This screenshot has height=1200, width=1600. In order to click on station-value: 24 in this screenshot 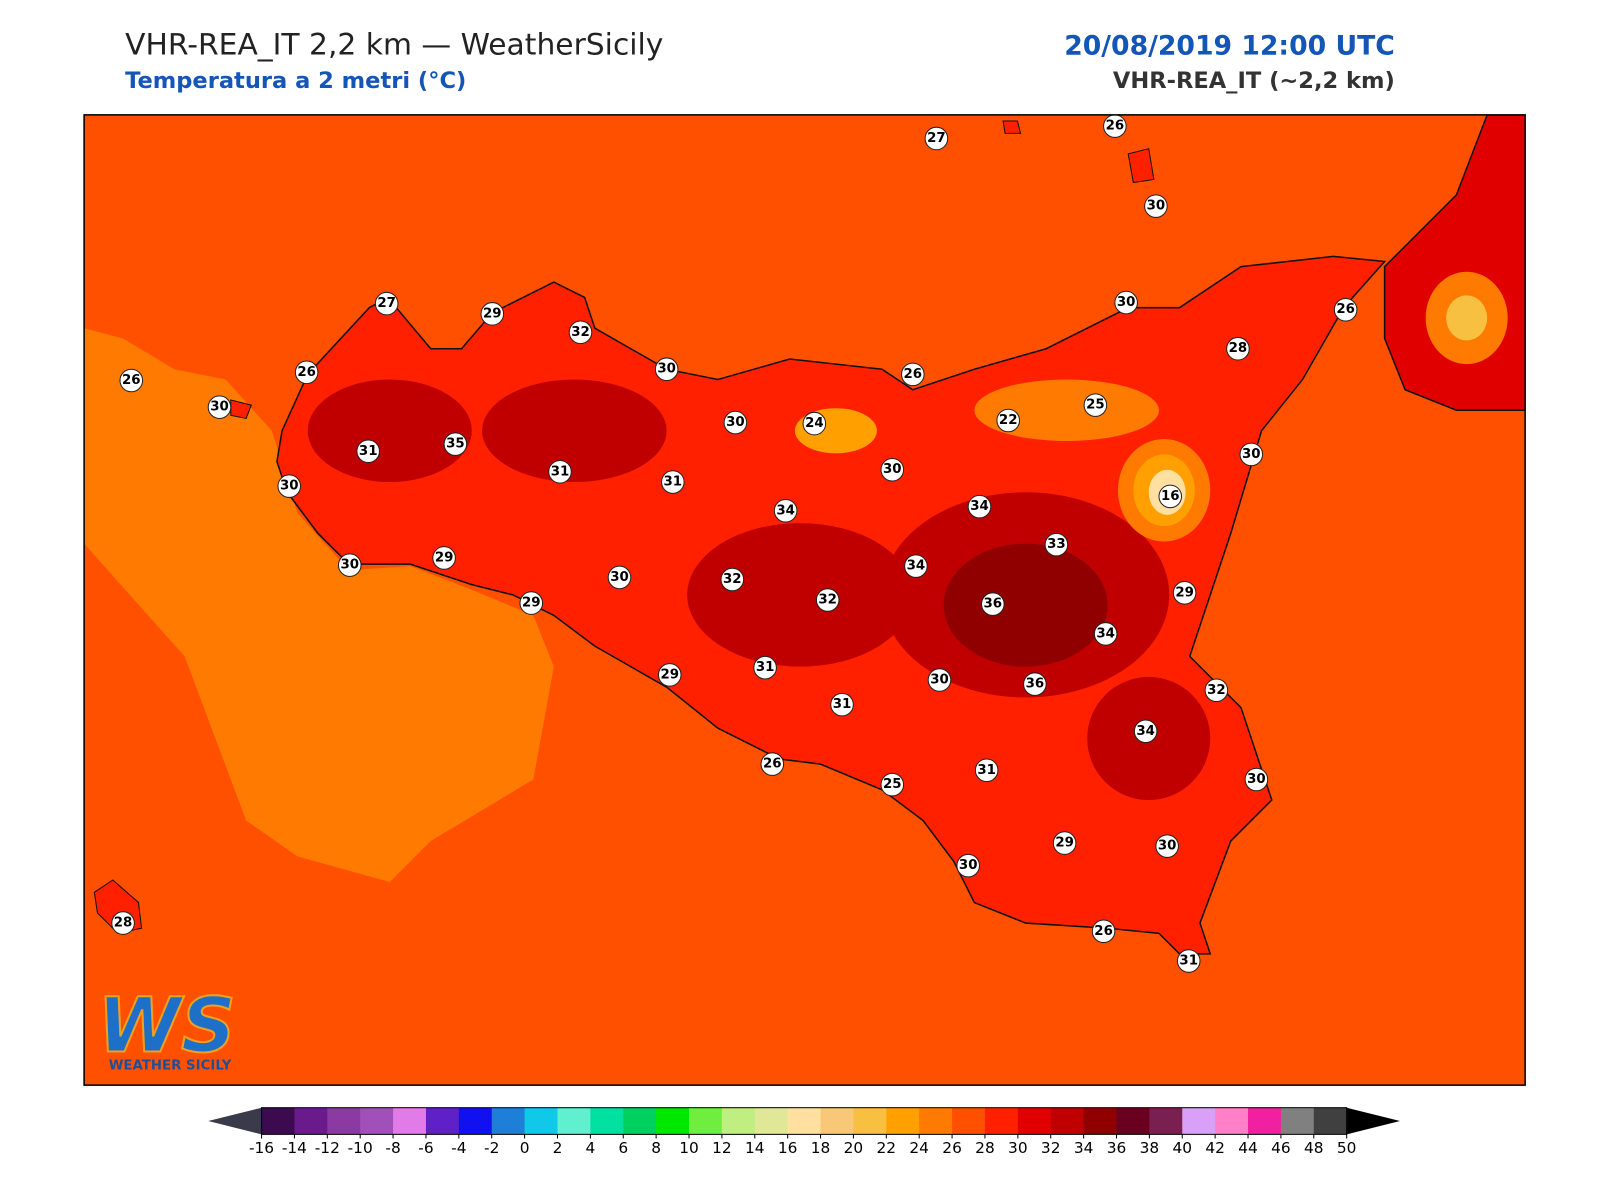, I will do `click(814, 423)`.